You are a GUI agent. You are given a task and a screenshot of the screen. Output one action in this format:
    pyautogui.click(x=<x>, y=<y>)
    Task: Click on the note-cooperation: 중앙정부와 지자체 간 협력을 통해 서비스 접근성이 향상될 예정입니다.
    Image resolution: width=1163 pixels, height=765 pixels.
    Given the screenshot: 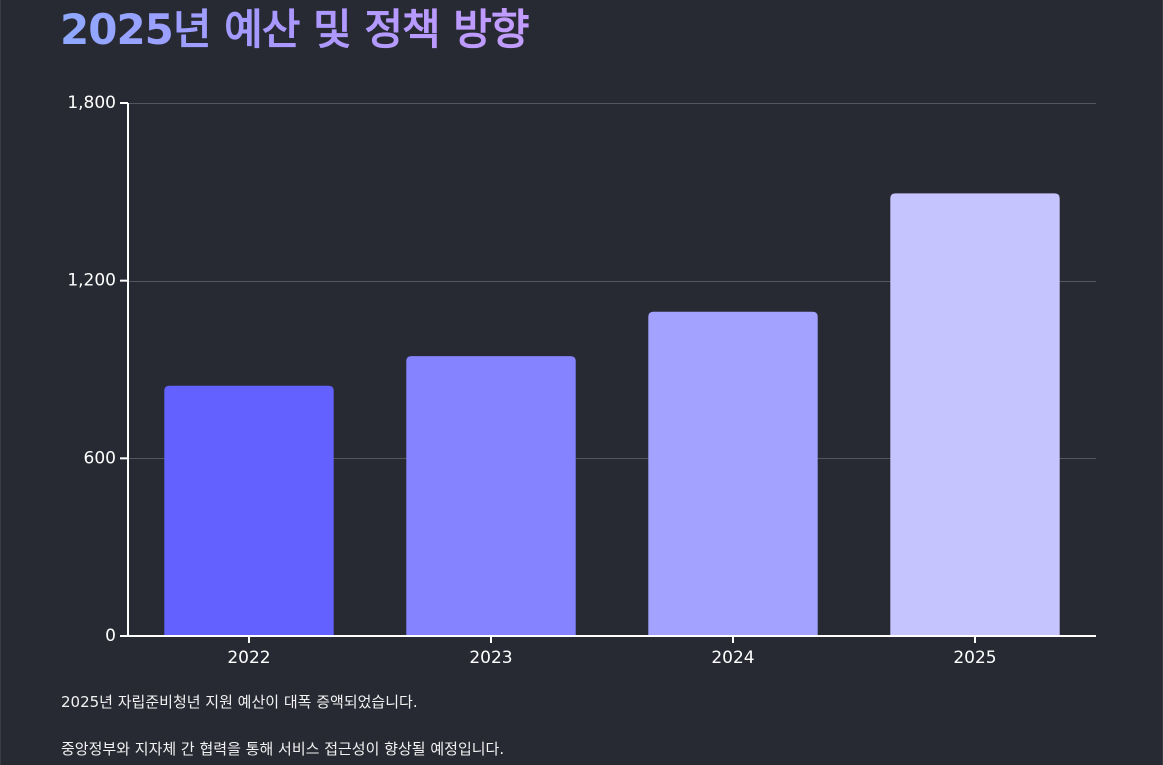 What is the action you would take?
    pyautogui.click(x=283, y=749)
    